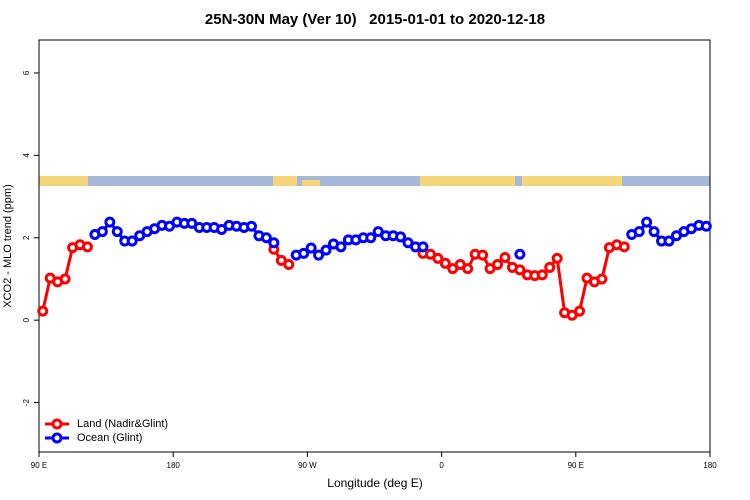 Image resolution: width=750 pixels, height=500 pixels. Describe the element at coordinates (26, 72) in the screenshot. I see `y-tick-label: 6` at that location.